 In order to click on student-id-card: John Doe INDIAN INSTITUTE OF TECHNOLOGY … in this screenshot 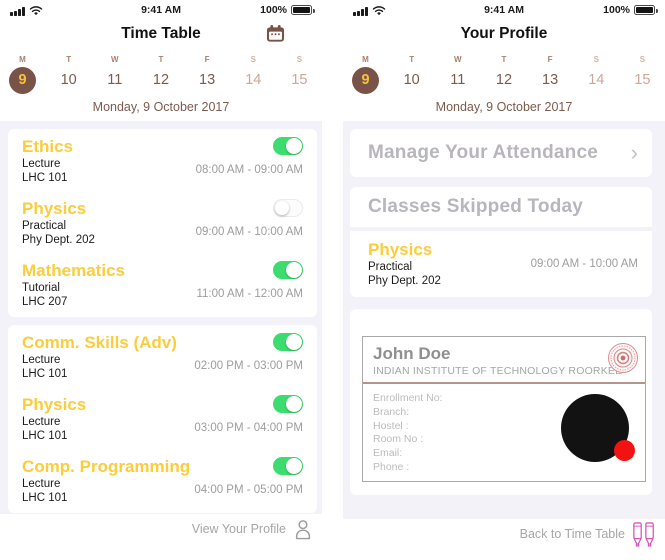, I will do `click(504, 409)`.